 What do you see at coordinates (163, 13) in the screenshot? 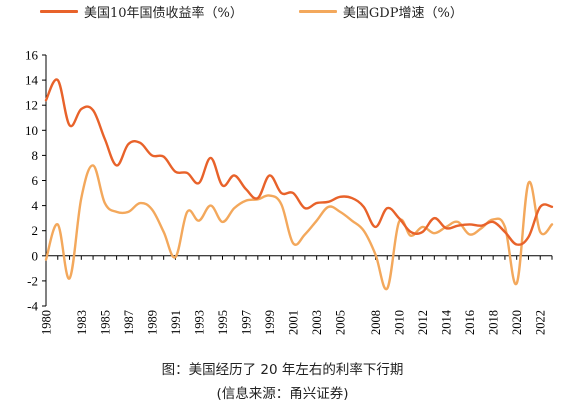
I see `legend-label-yield: 美国10年国债收益率（%）` at bounding box center [163, 13].